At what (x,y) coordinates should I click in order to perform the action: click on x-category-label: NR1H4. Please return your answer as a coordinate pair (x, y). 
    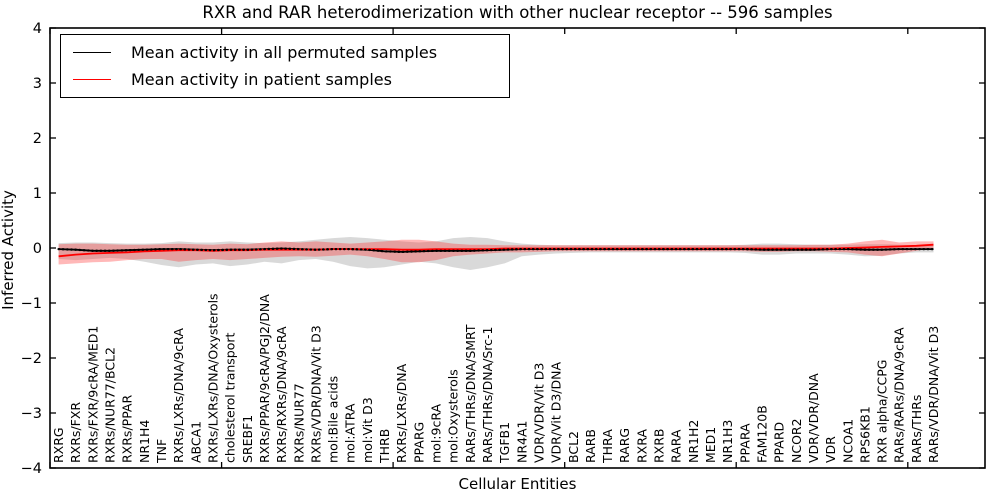
    Looking at the image, I should click on (144, 441).